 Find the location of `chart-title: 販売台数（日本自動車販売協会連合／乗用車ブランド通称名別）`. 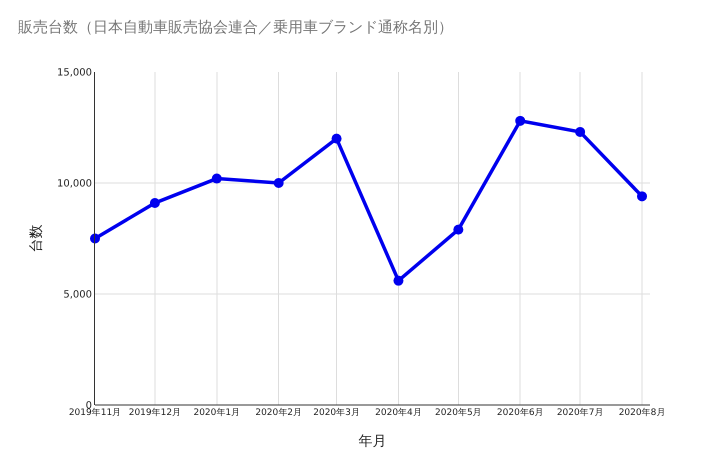

chart-title: 販売台数（日本自動車販売協会連合／乗用車ブランド通称名別） is located at coordinates (235, 27).